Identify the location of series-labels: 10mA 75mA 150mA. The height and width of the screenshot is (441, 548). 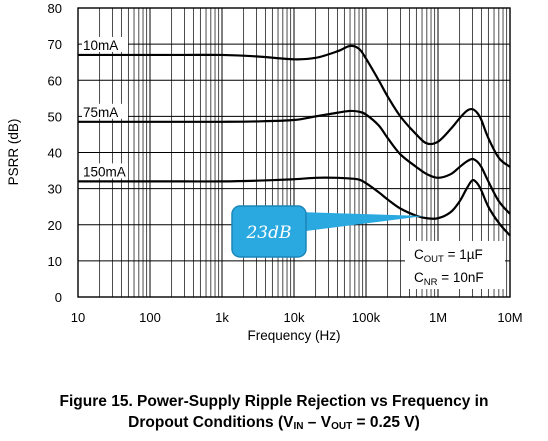
(105, 107).